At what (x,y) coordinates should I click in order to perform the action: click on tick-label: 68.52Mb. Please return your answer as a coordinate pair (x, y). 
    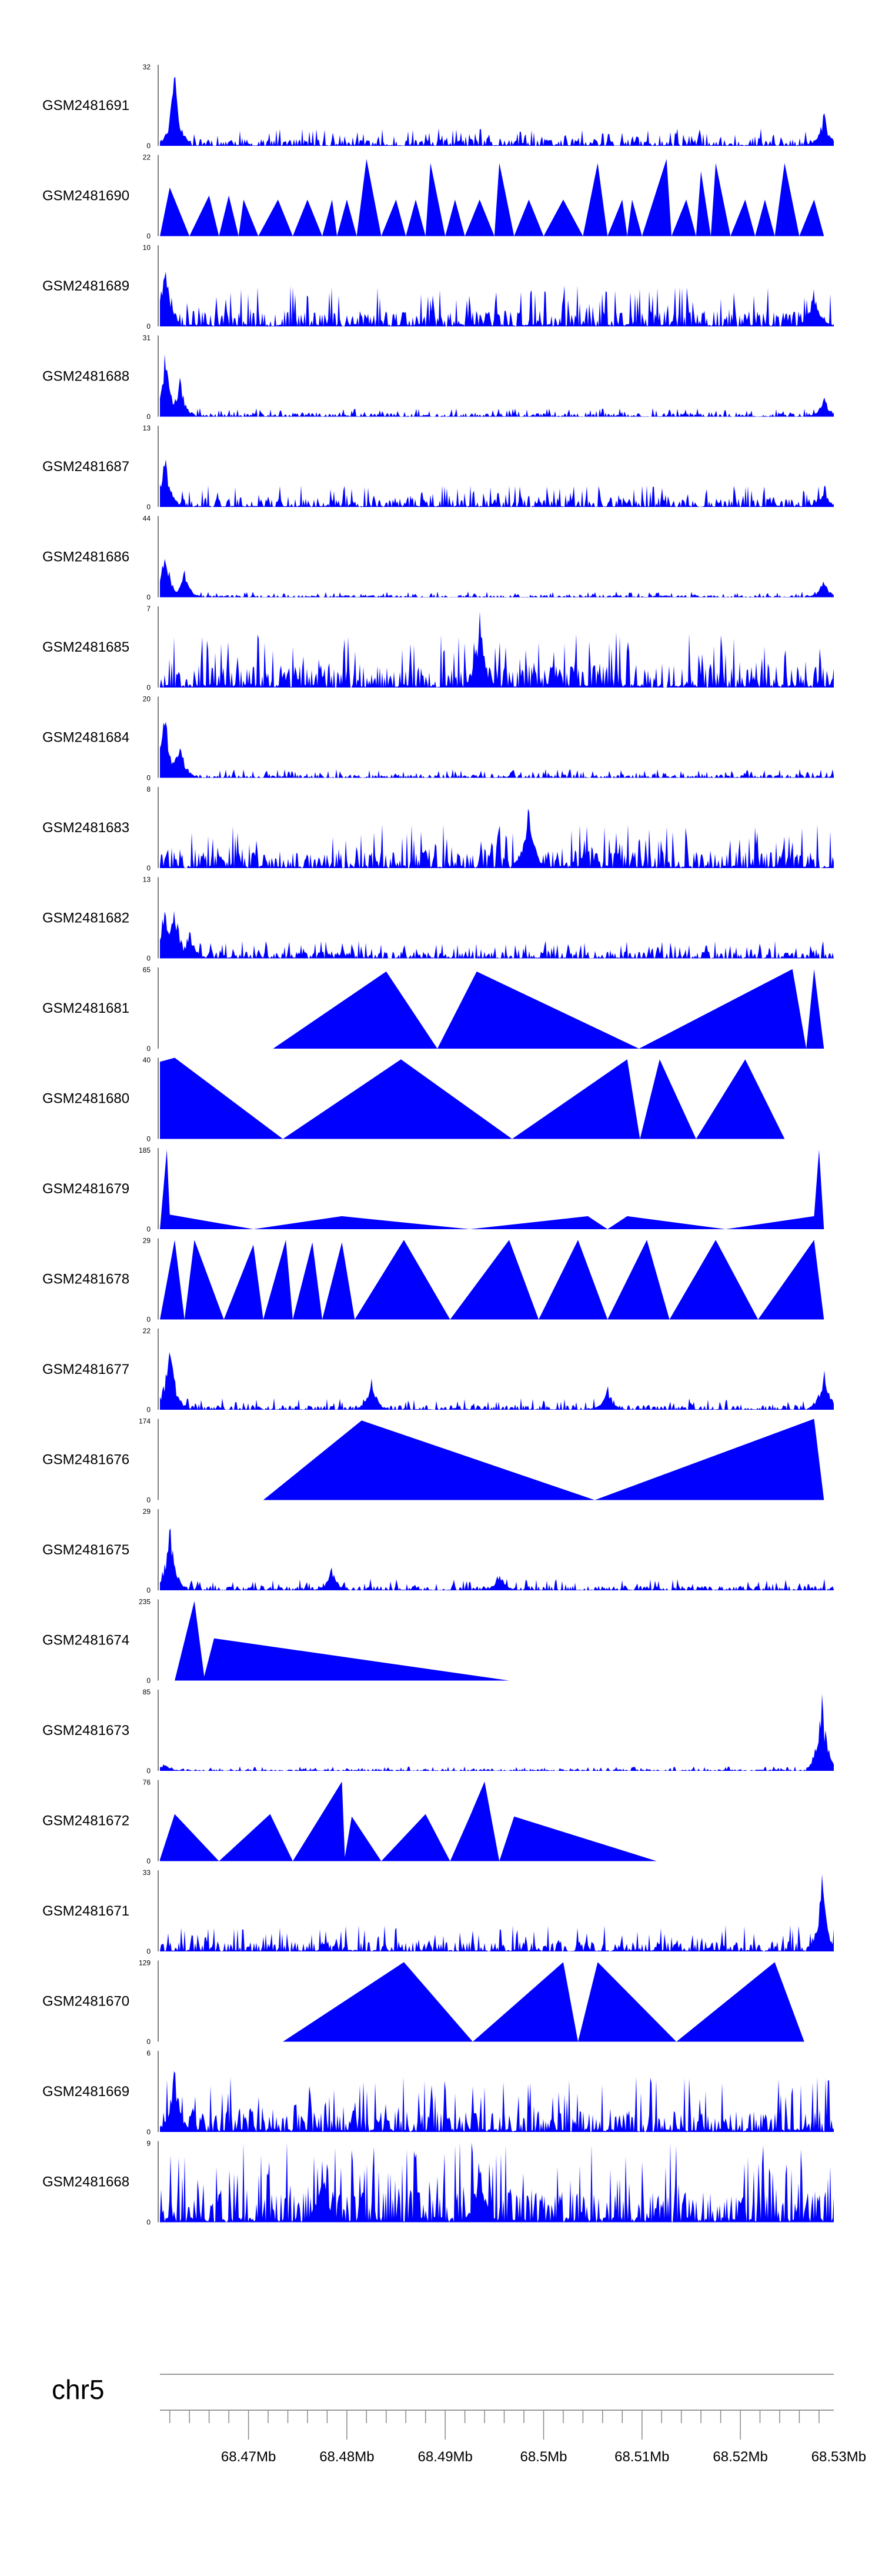
    Looking at the image, I should click on (740, 2457).